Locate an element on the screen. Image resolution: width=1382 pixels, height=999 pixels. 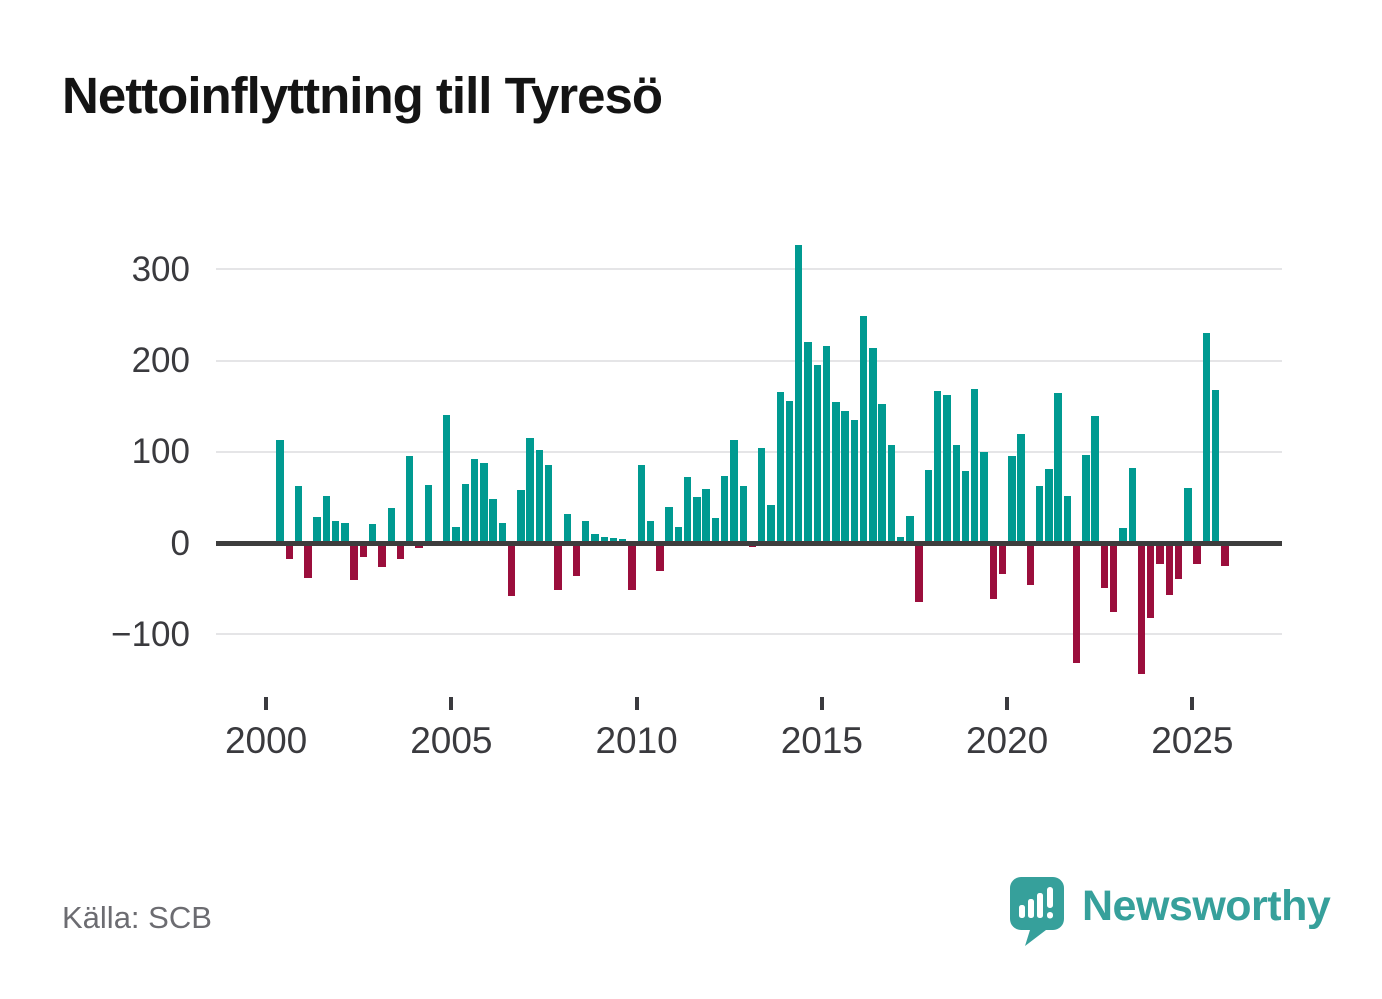
bar-2016-Q4 is located at coordinates (891, 494).